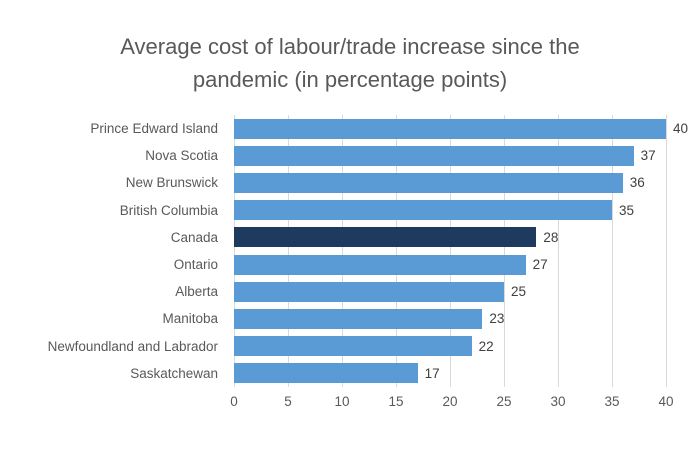 The image size is (700, 450). I want to click on category-label-prince-edward-island: Prince Edward Island, so click(154, 129).